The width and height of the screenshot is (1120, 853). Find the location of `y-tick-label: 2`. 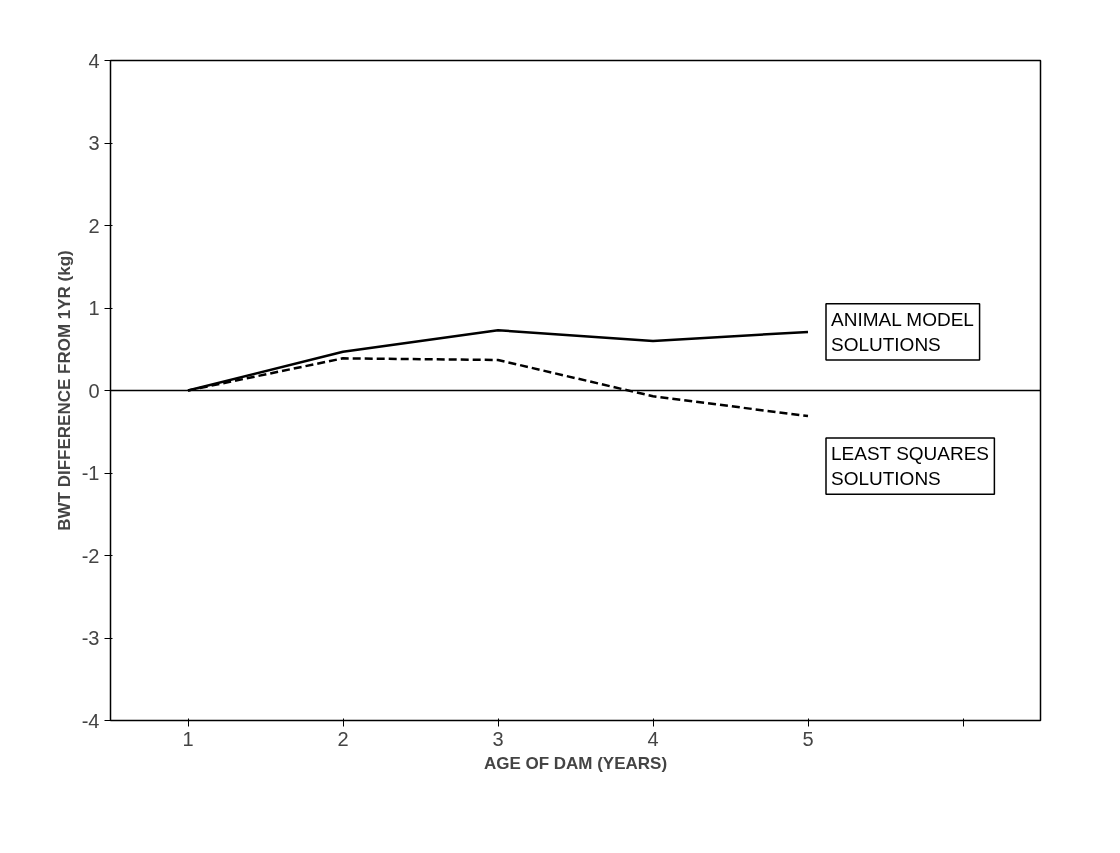

y-tick-label: 2 is located at coordinates (94, 225).